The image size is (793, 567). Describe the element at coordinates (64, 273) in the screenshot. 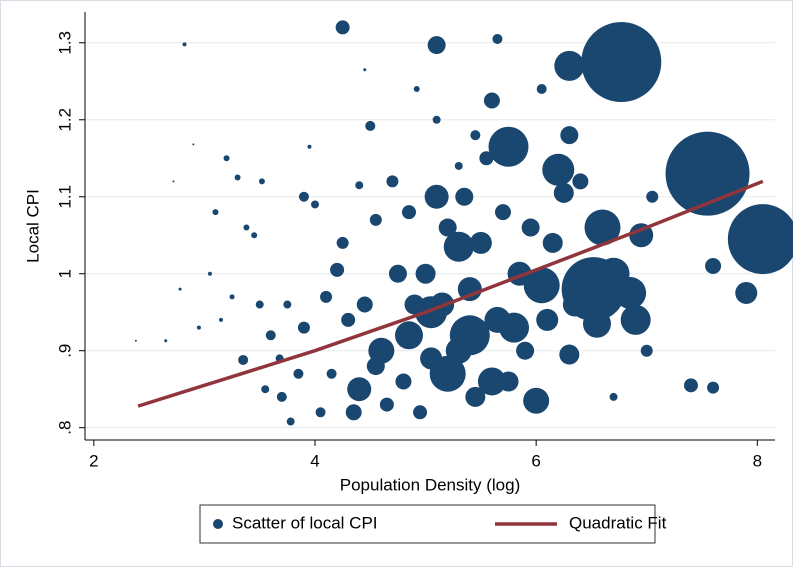

I see `y-tick-label: 1` at that location.